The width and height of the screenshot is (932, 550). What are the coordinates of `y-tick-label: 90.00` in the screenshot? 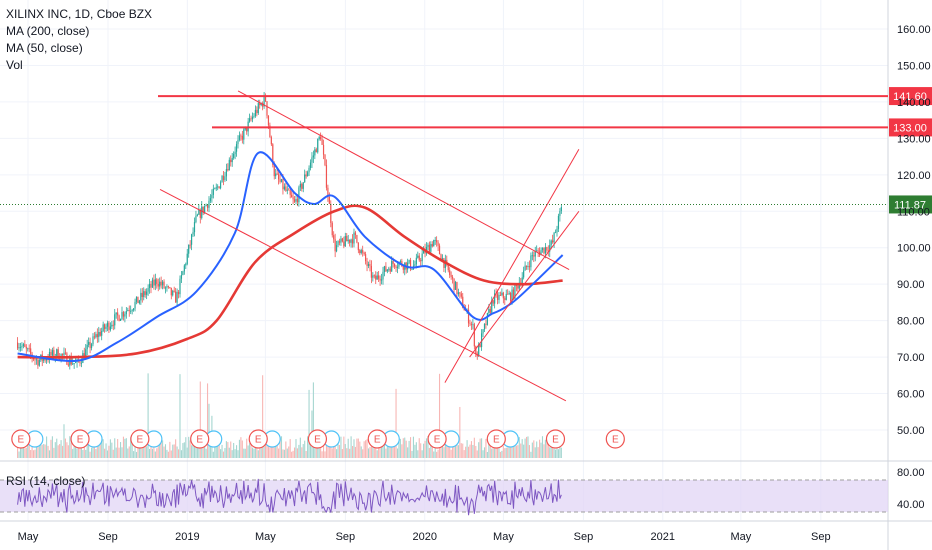 It's located at (911, 285).